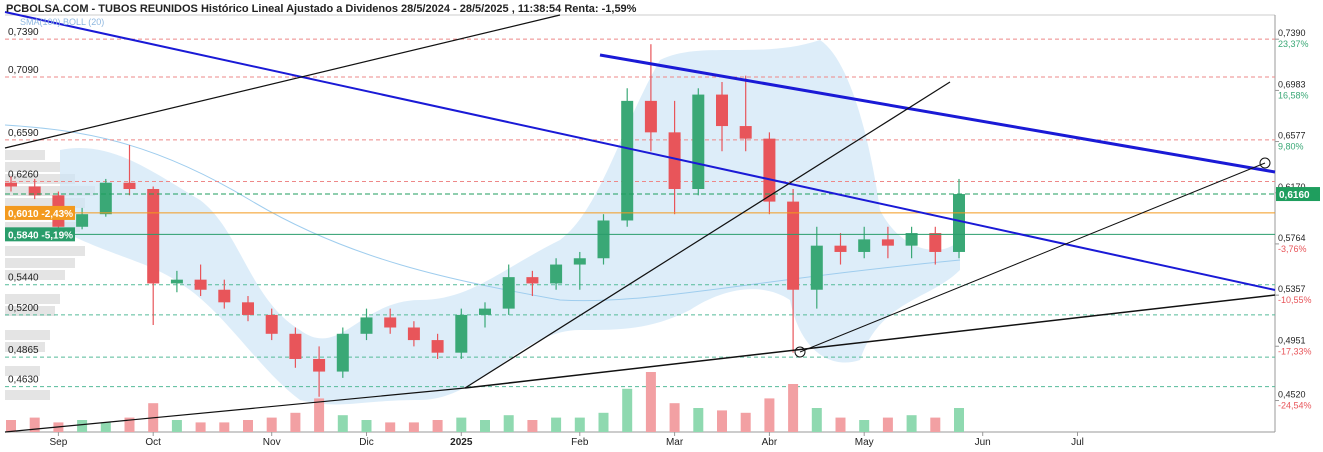 This screenshot has height=452, width=1323. I want to click on y2-change-label: -24,54%, so click(1295, 406).